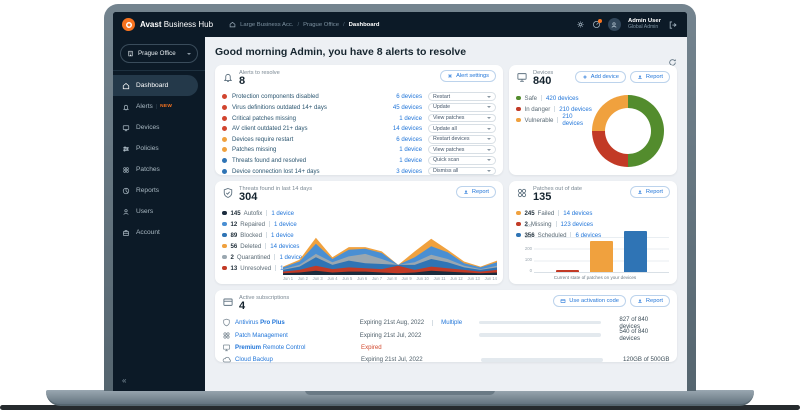 The width and height of the screenshot is (800, 413). Describe the element at coordinates (421, 359) in the screenshot. I see `subscription-expiry: Expiring 21st Jul, 2022` at that location.